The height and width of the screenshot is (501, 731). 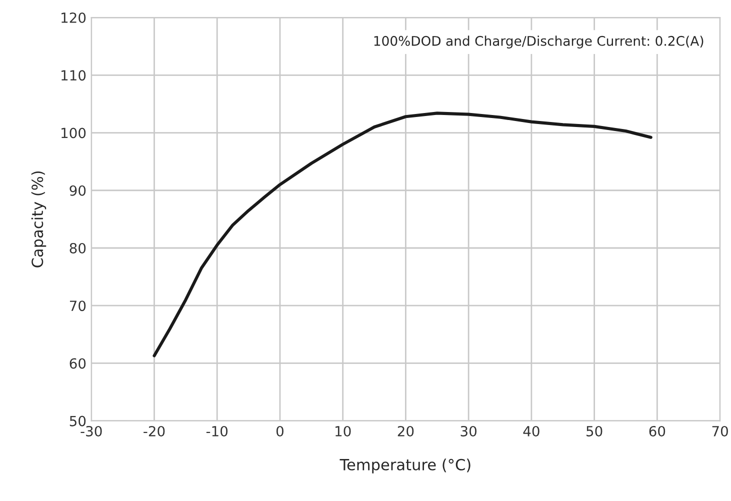 What do you see at coordinates (594, 431) in the screenshot?
I see `x-tick-label: 50` at bounding box center [594, 431].